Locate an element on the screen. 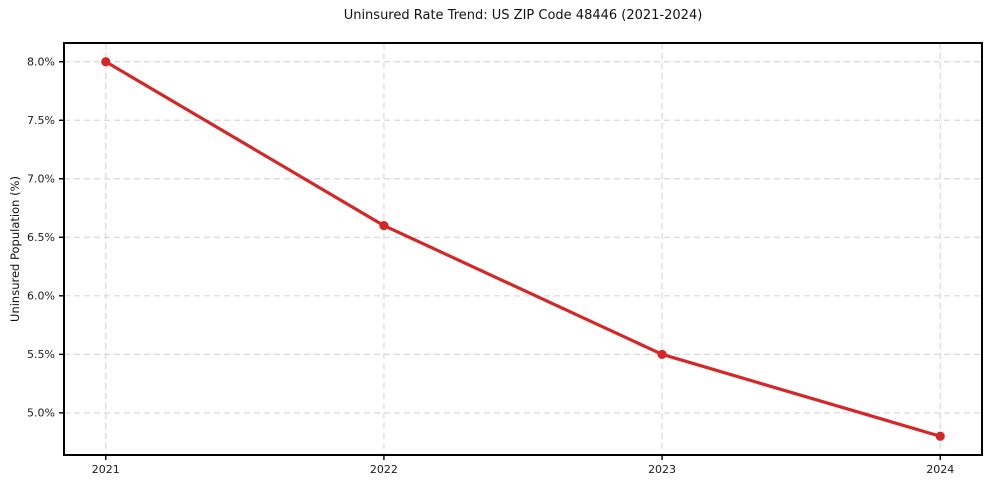 The height and width of the screenshot is (490, 989). data-point-2024 is located at coordinates (940, 436).